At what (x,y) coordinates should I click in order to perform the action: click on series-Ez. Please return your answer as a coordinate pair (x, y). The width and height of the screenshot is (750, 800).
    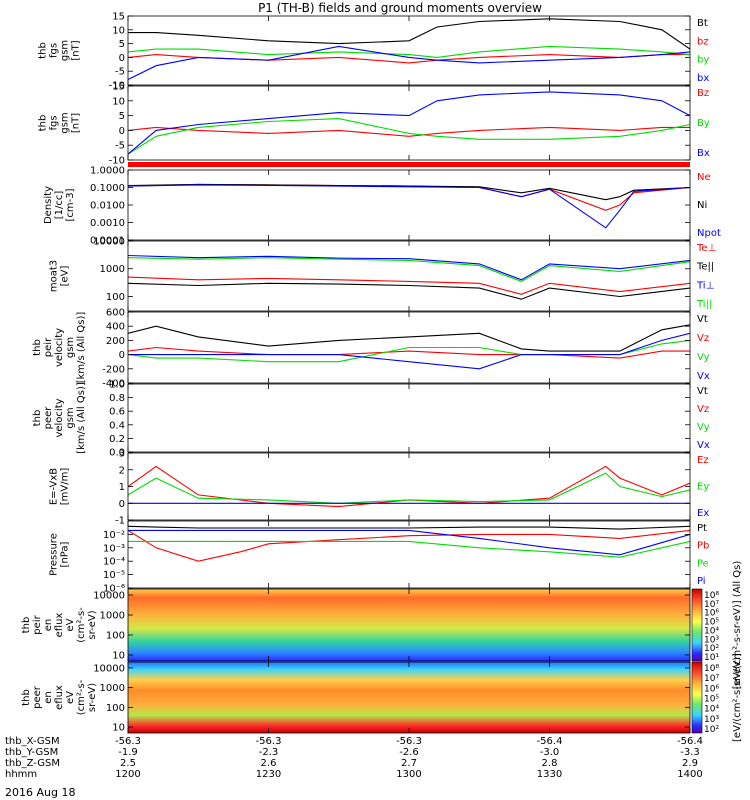
    Looking at the image, I should click on (409, 486).